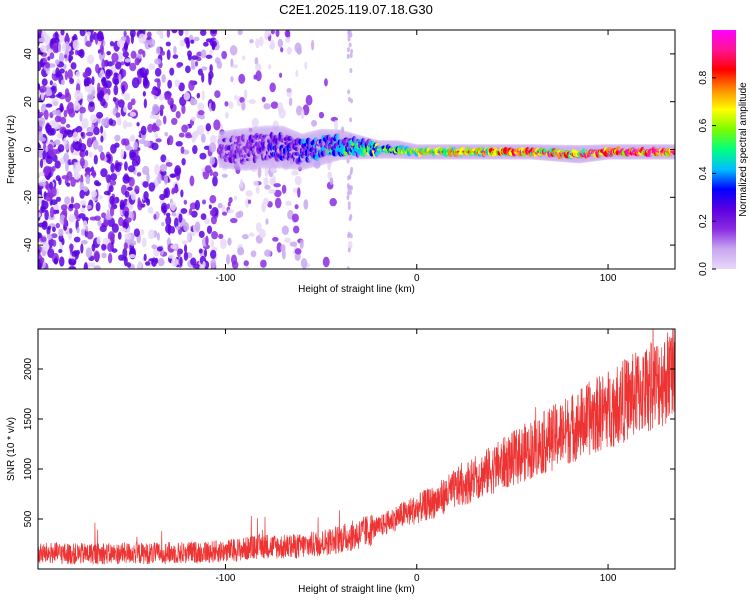 The height and width of the screenshot is (600, 750). What do you see at coordinates (356, 9) in the screenshot?
I see `chart-title: C2E1.2025.119.07.18.G30` at bounding box center [356, 9].